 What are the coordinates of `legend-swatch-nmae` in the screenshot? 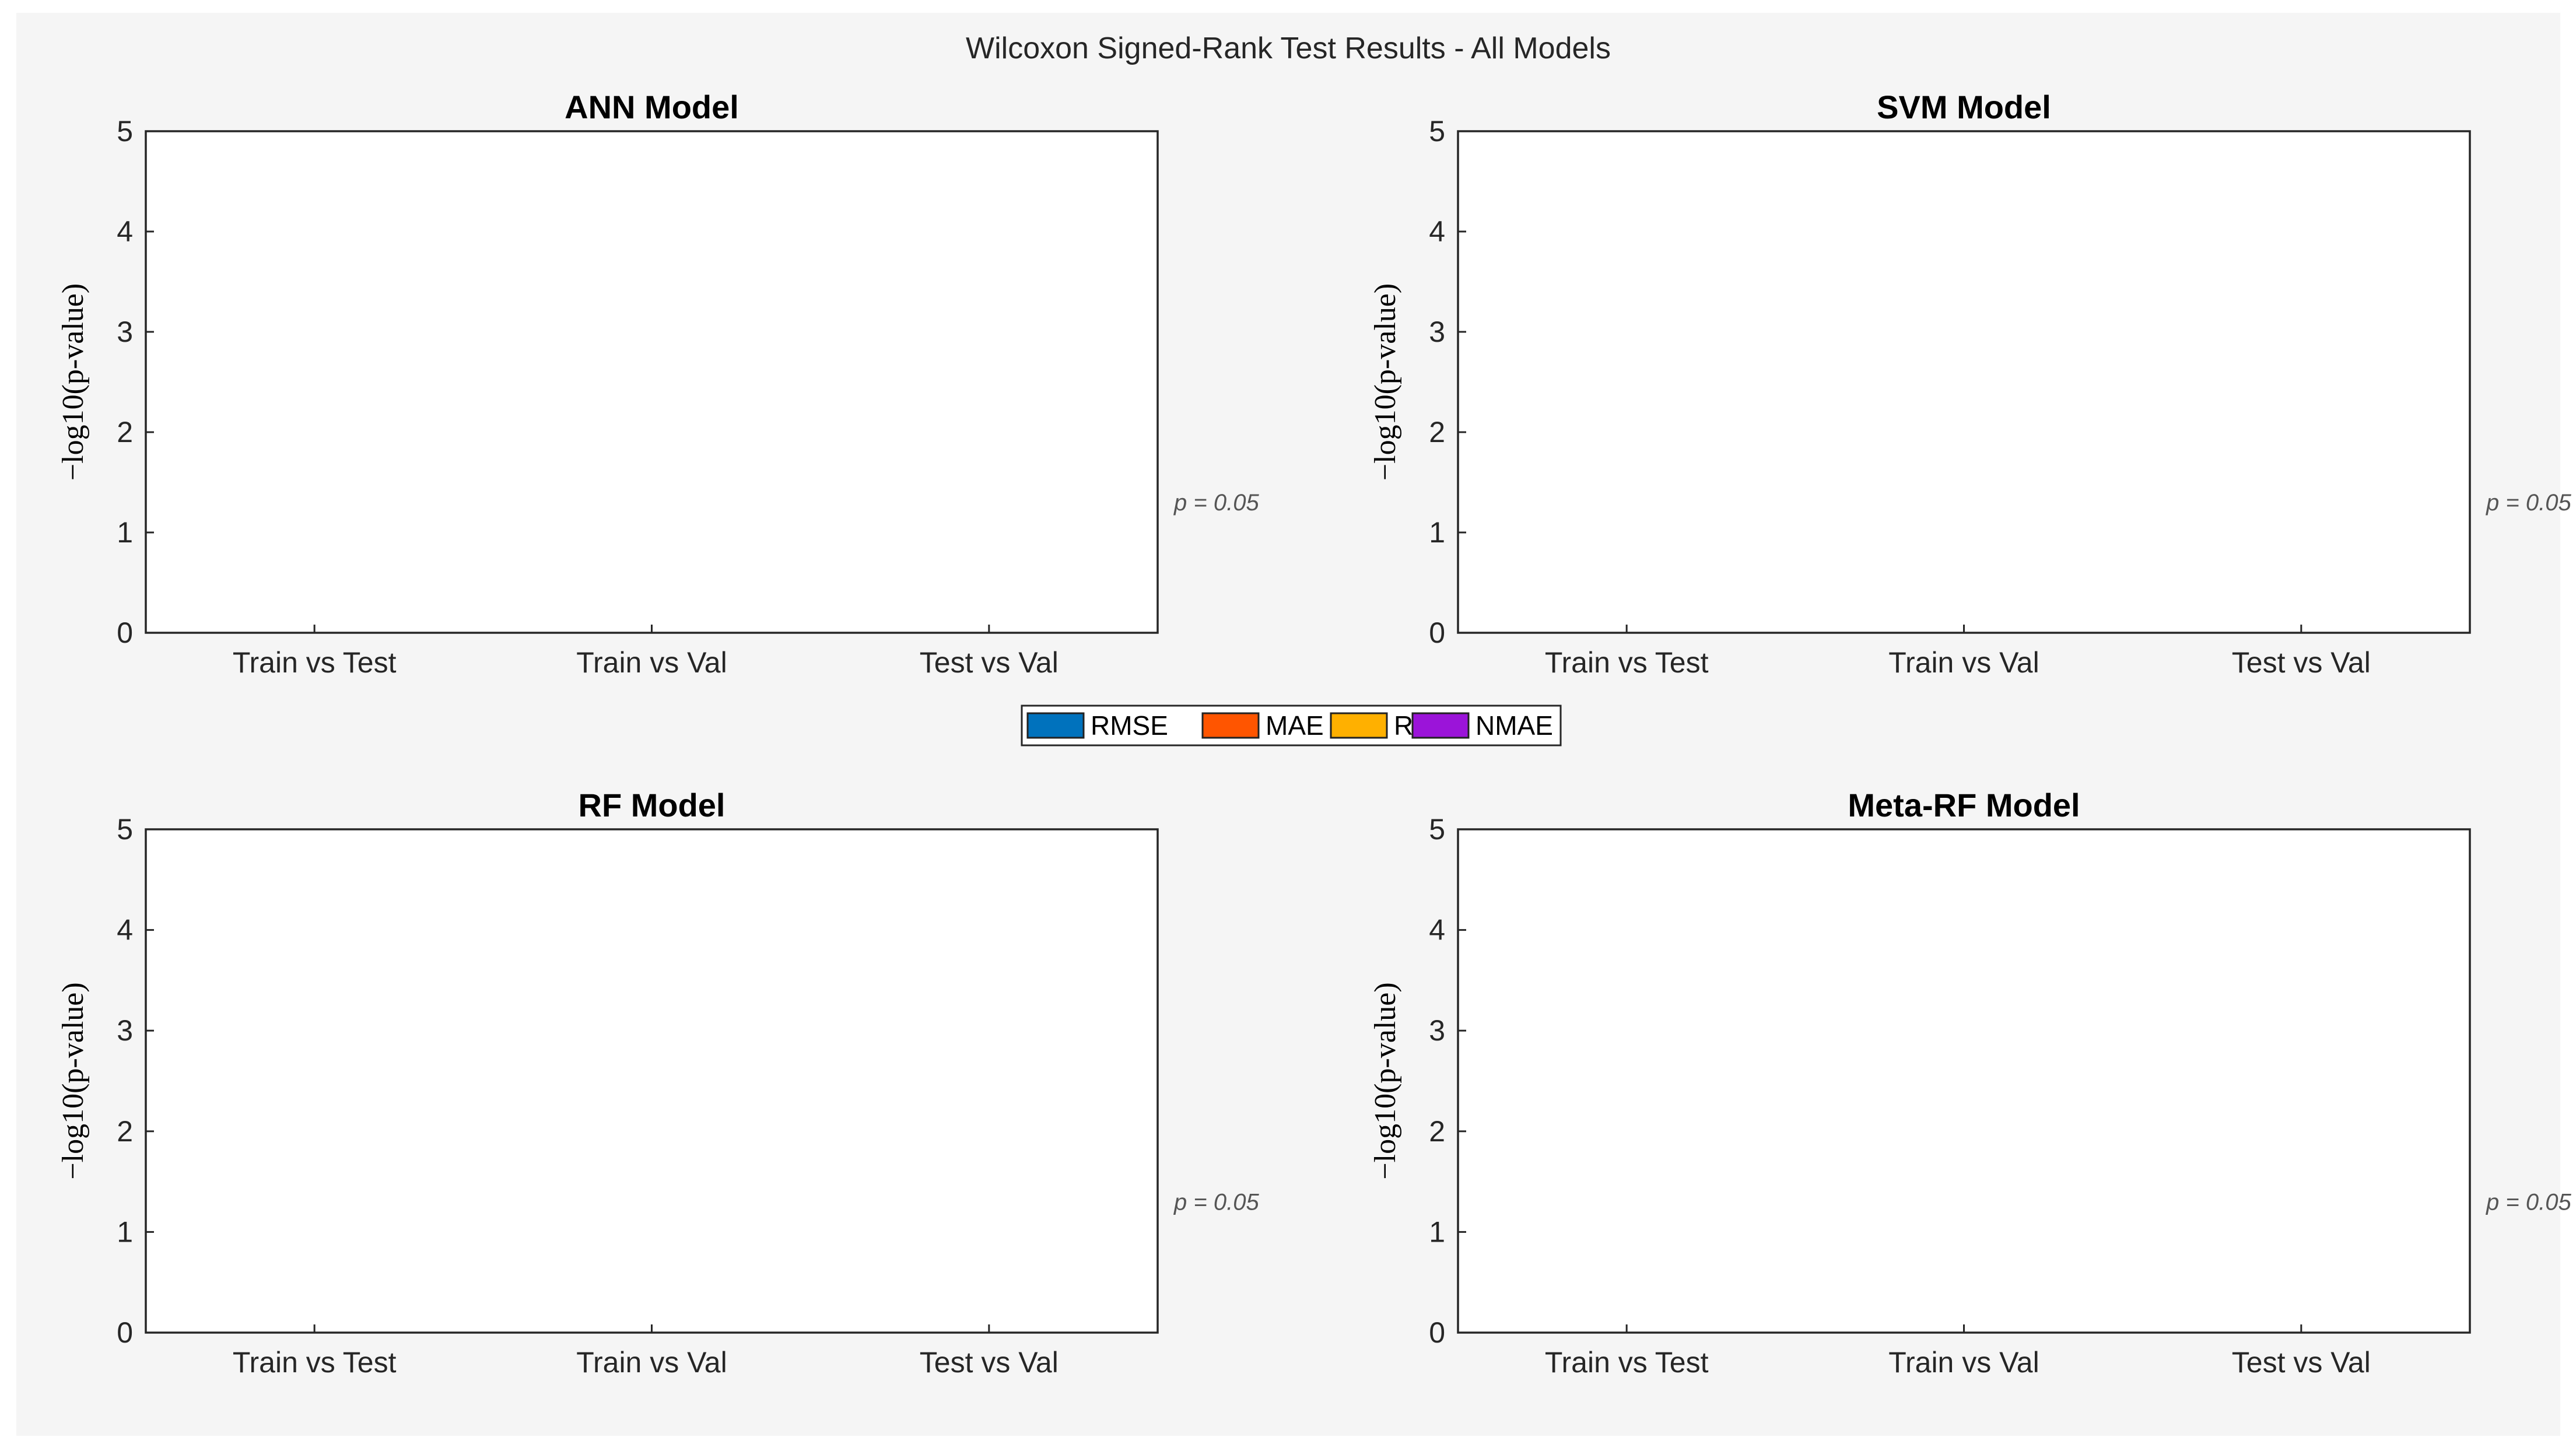 It's located at (1440, 725).